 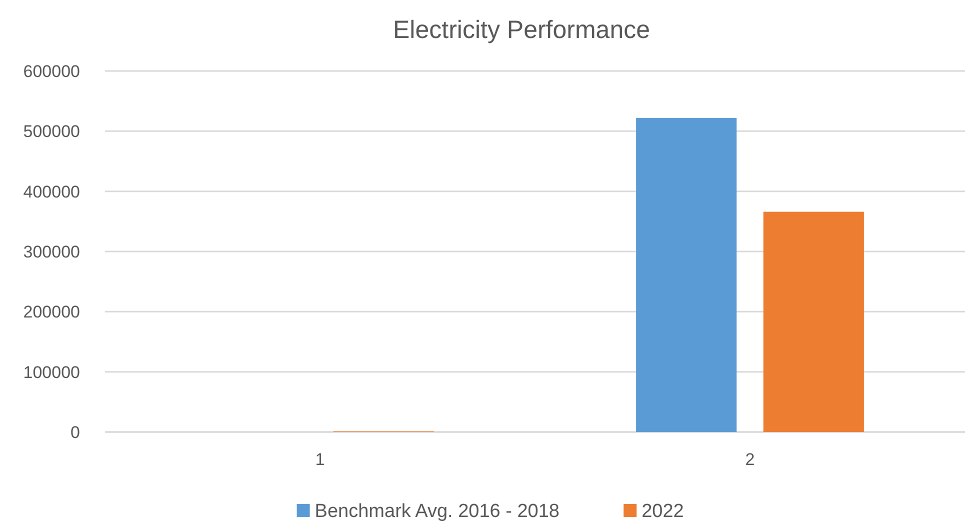 I want to click on x-tick-label: 1, so click(x=320, y=459).